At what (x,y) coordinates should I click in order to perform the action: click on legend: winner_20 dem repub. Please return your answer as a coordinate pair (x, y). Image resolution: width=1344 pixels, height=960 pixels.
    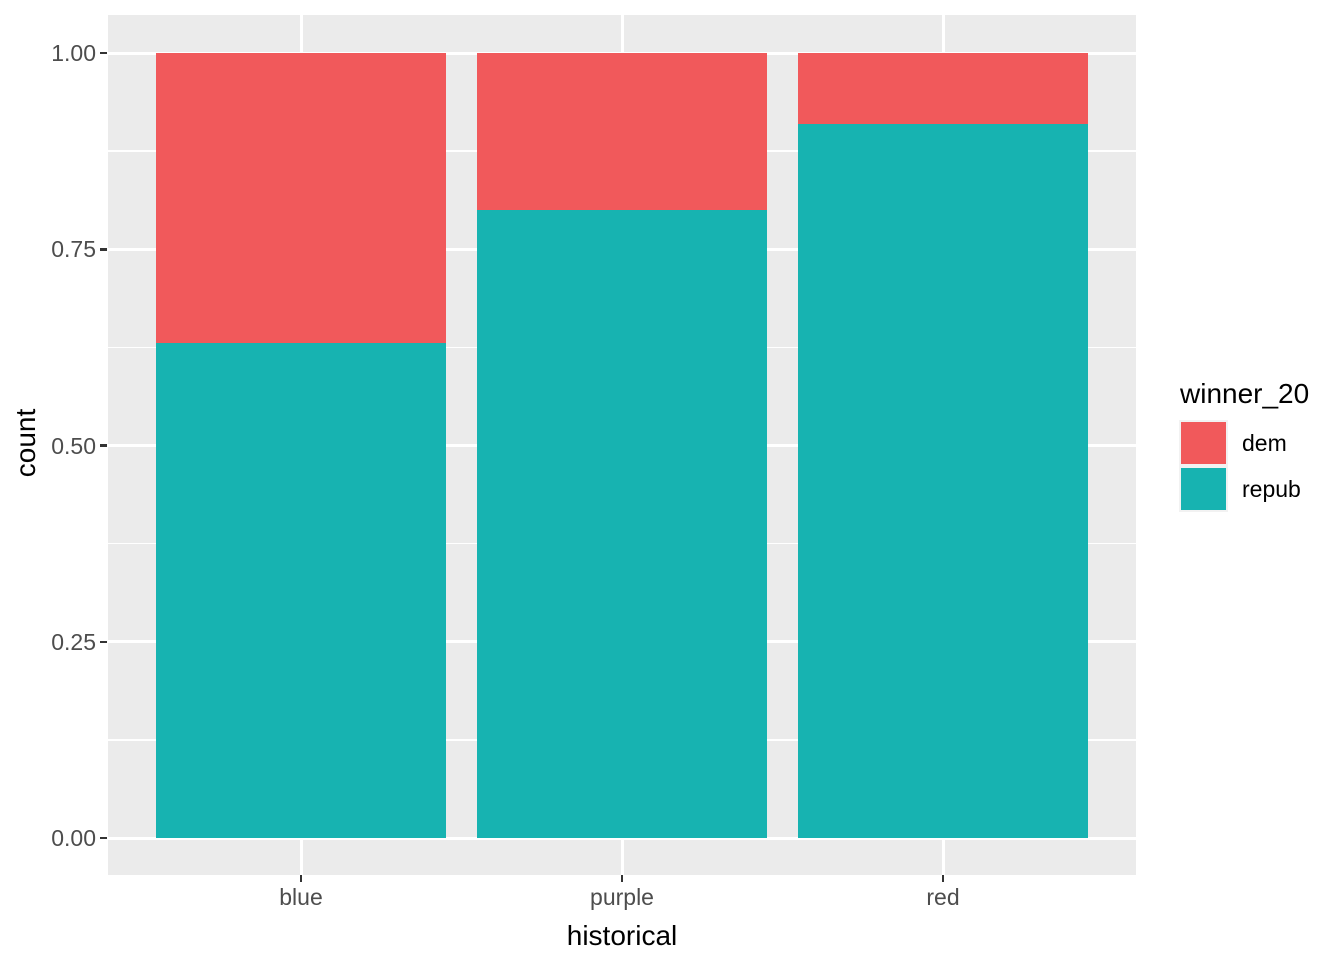
    Looking at the image, I should click on (1244, 445).